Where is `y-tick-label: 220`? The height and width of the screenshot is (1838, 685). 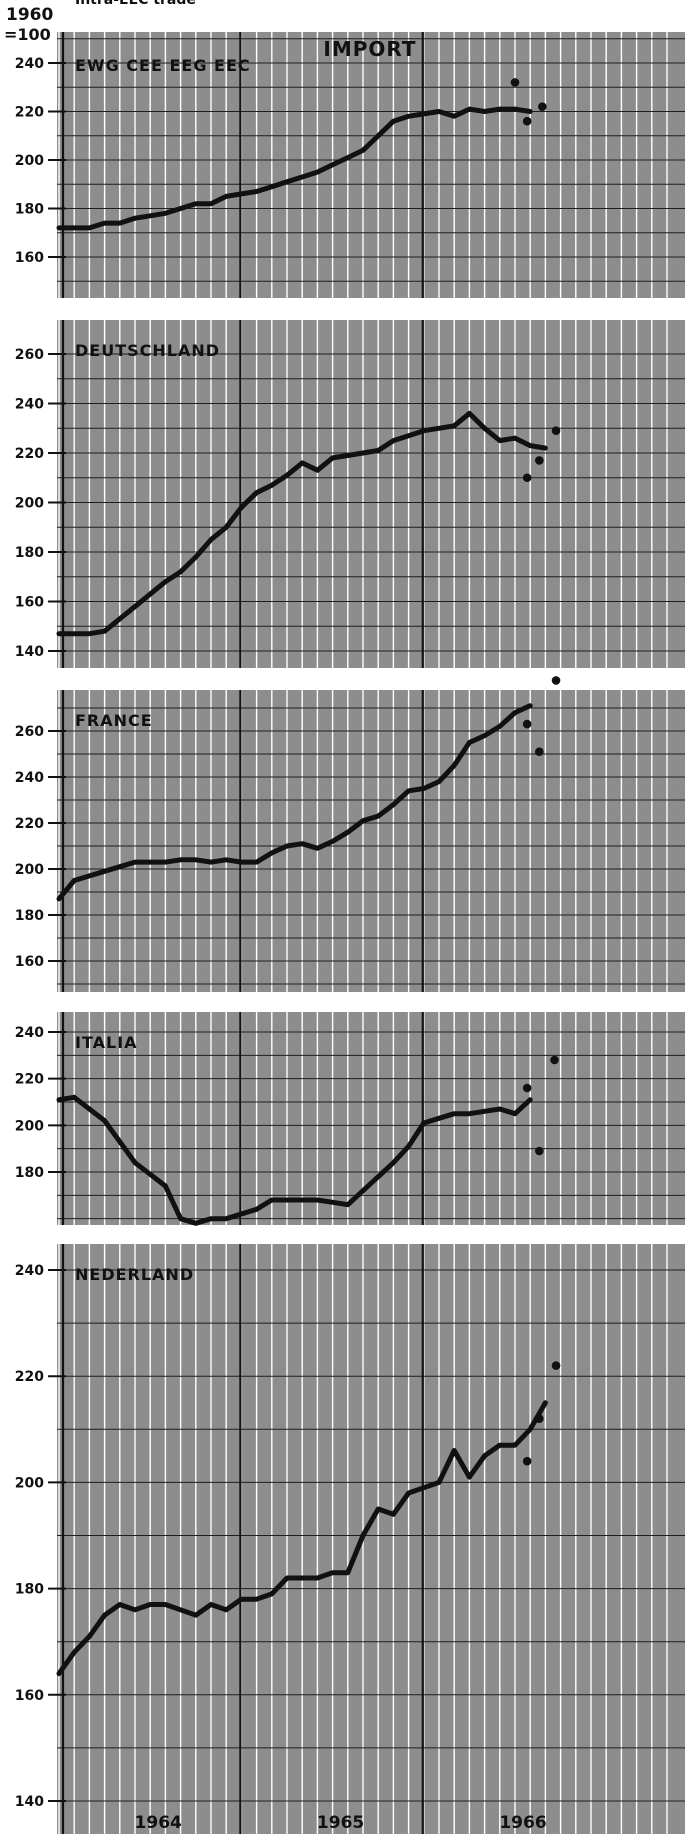
y-tick-label: 220 is located at coordinates (29, 1080).